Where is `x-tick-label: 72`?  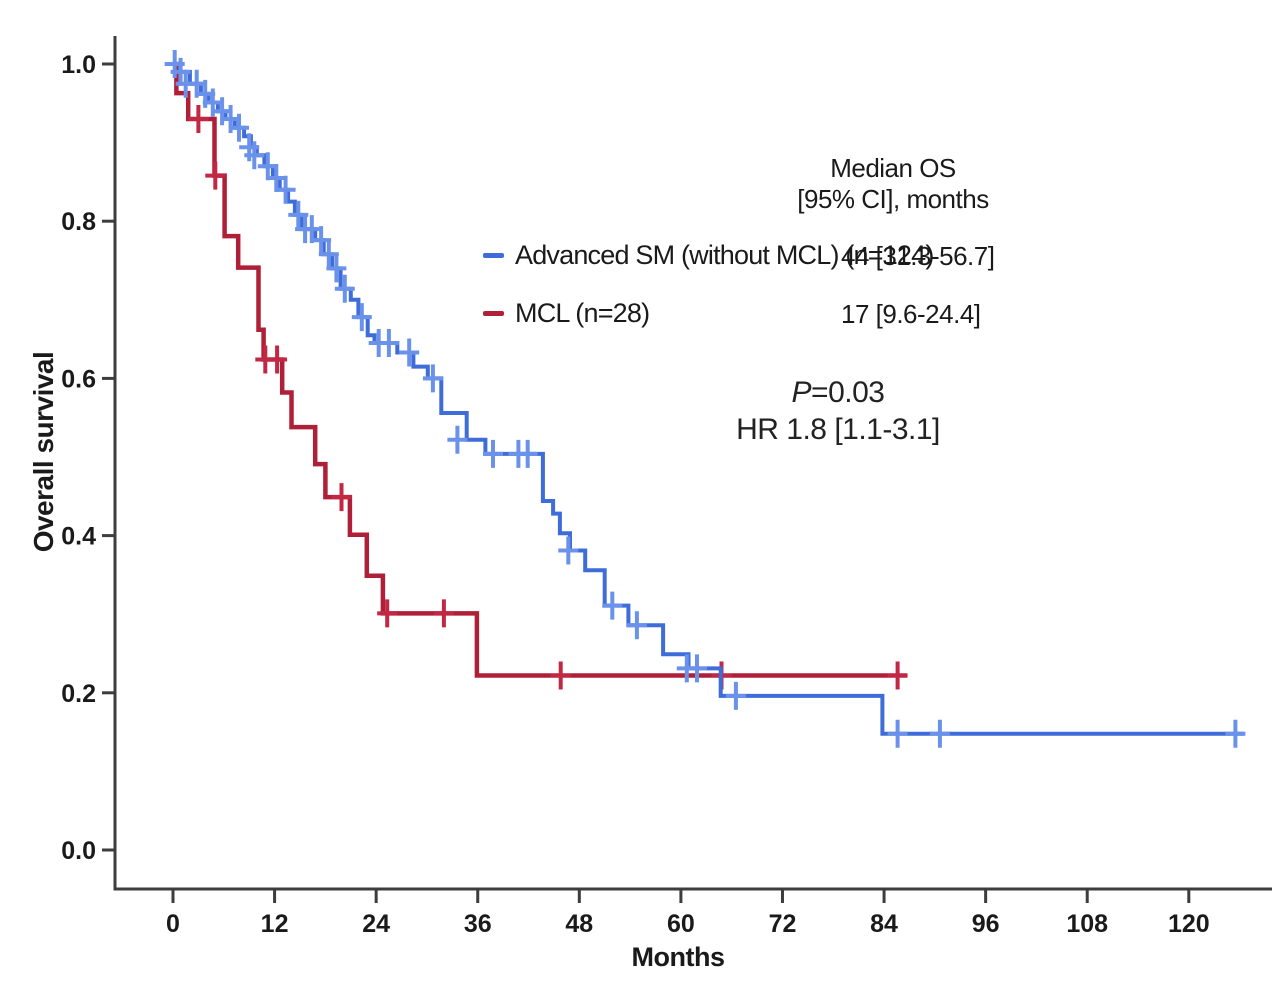
x-tick-label: 72 is located at coordinates (783, 924).